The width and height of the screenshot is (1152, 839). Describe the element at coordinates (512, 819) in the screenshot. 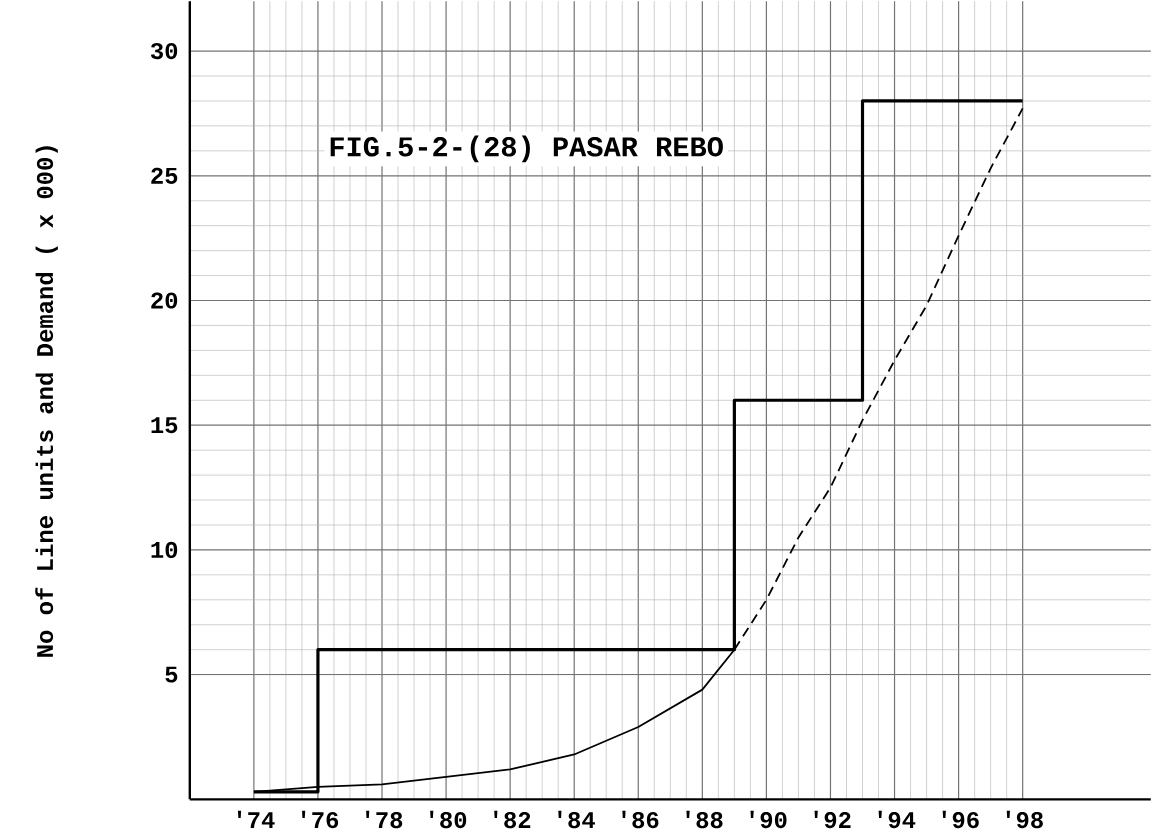

I see `x-tick-label: '82` at that location.